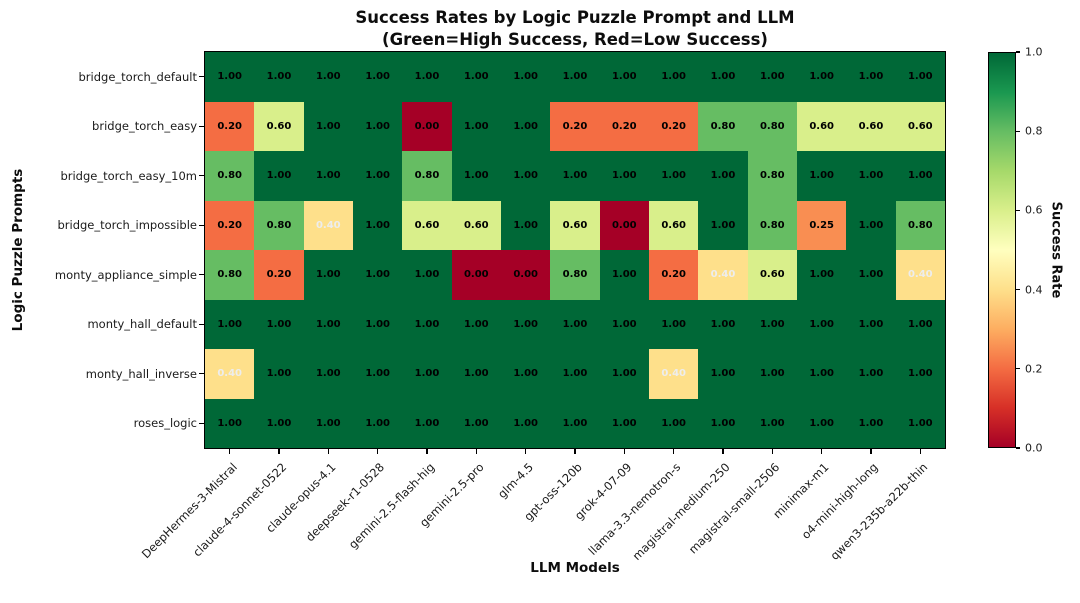 This screenshot has height=603, width=1080. I want to click on heatmap-cell-r6-c3: 1.00, so click(377, 374).